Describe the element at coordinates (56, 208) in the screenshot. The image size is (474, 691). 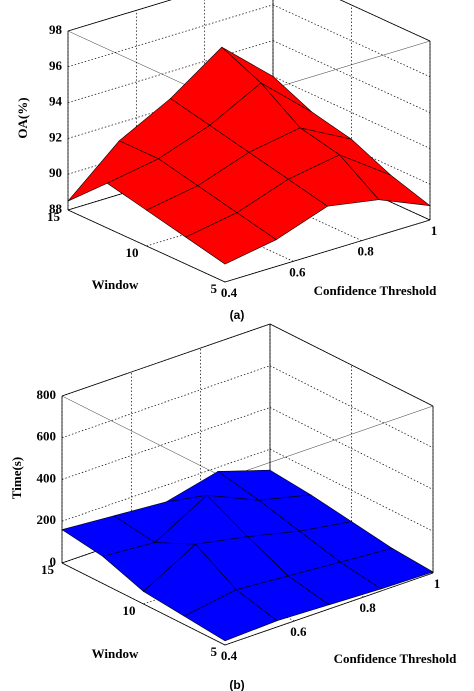
I see `z-tick-label: 88` at that location.